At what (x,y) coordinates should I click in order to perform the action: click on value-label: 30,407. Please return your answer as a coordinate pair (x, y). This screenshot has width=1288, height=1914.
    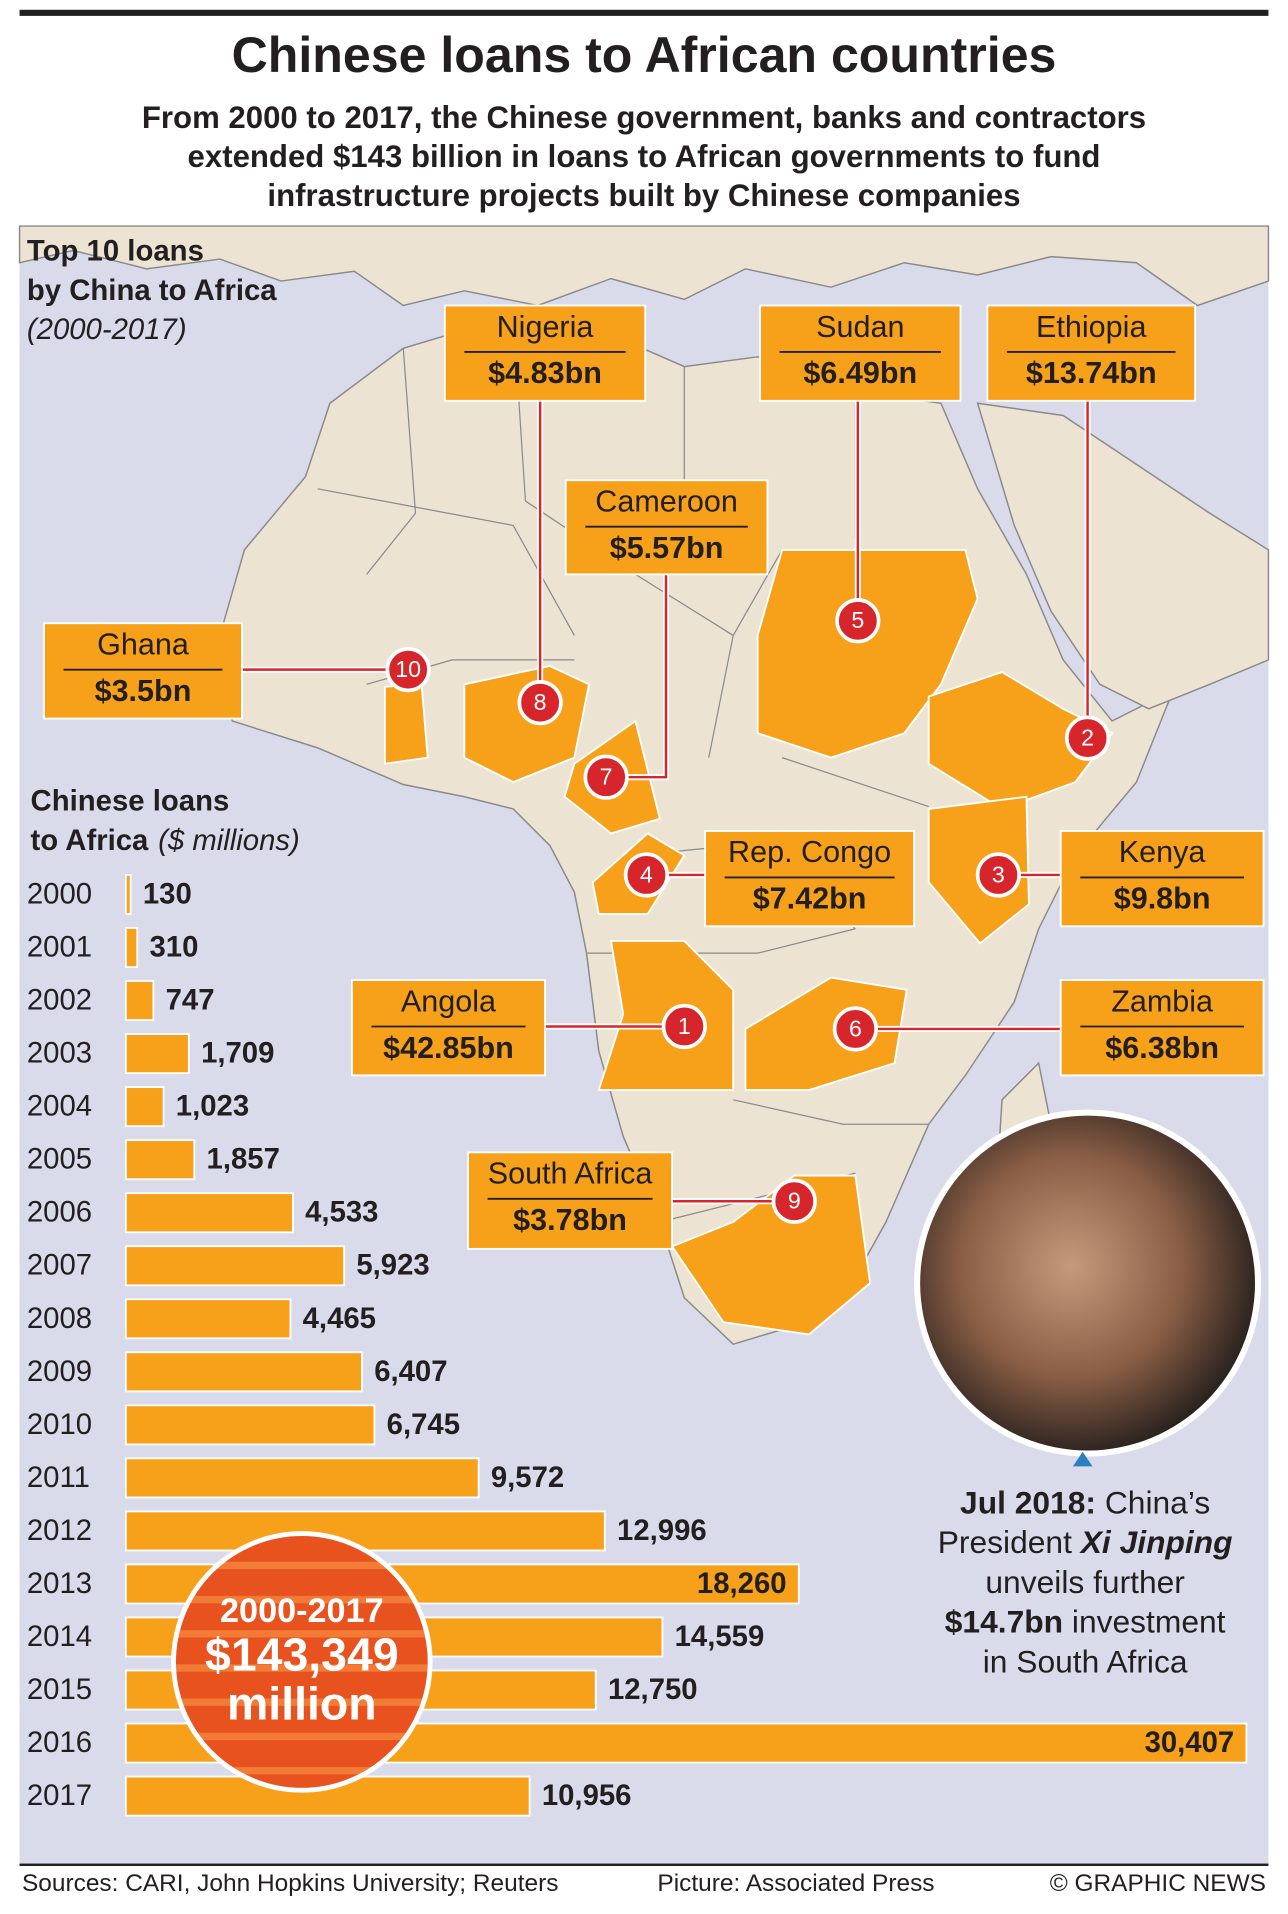
    Looking at the image, I should click on (1190, 1742).